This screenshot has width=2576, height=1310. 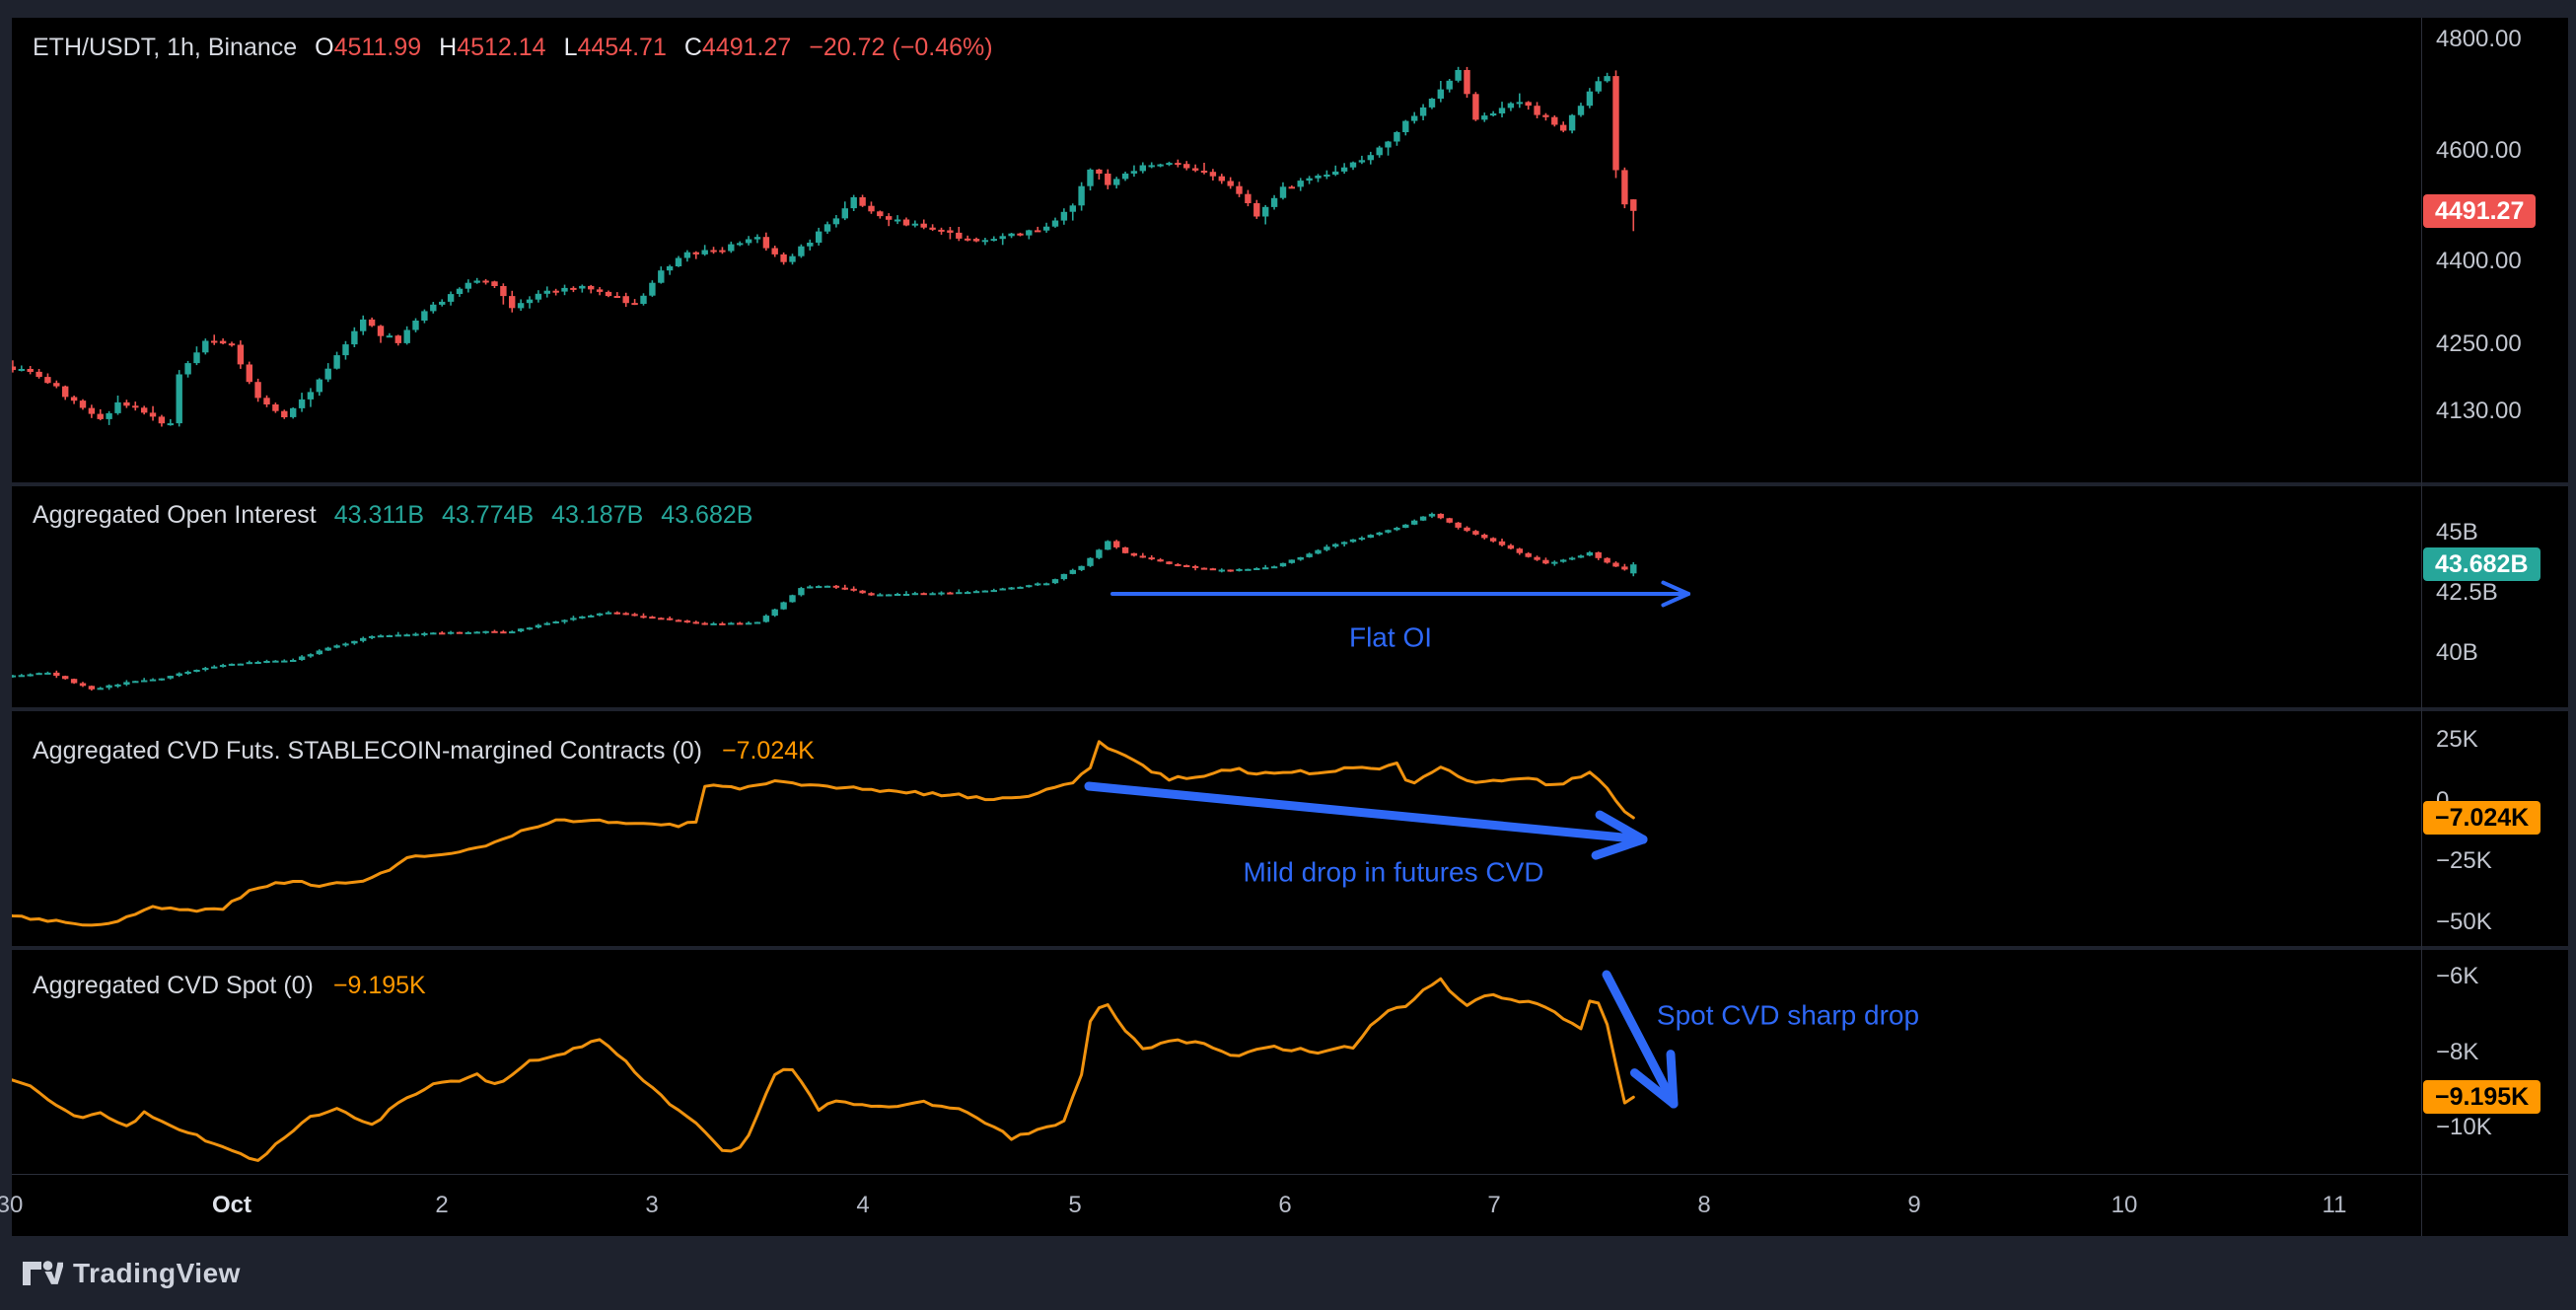 I want to click on oi-value-low: 43.187B, so click(x=598, y=515).